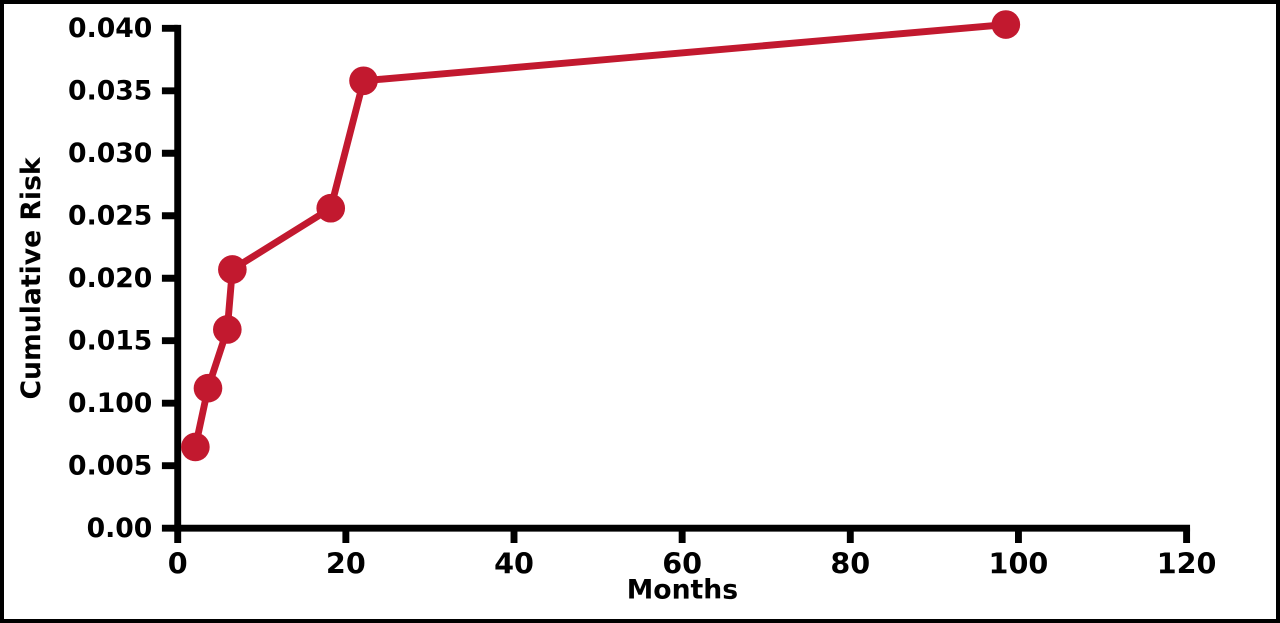 This screenshot has width=1280, height=623. I want to click on y-tick-label: 0.040, so click(110, 28).